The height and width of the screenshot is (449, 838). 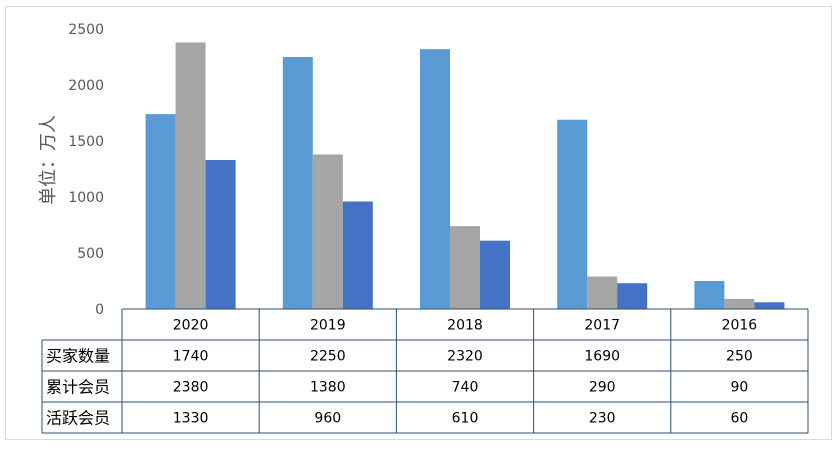 I want to click on y-tick-label: 2500, so click(x=86, y=30).